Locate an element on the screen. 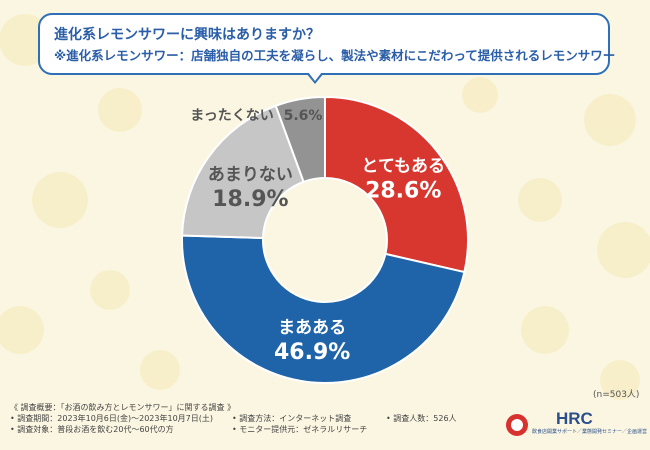 This screenshot has width=650, height=450. slice-value-2: 46.9% is located at coordinates (312, 352).